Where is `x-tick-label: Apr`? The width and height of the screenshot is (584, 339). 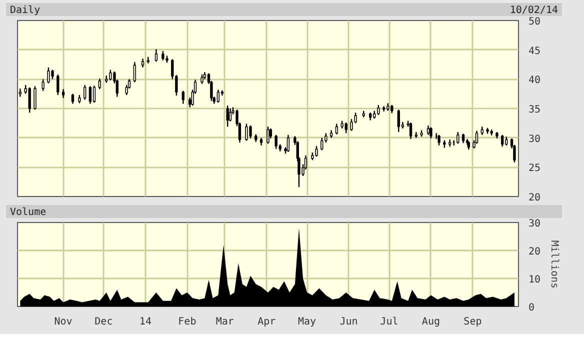
x-tick-label: Apr is located at coordinates (267, 322).